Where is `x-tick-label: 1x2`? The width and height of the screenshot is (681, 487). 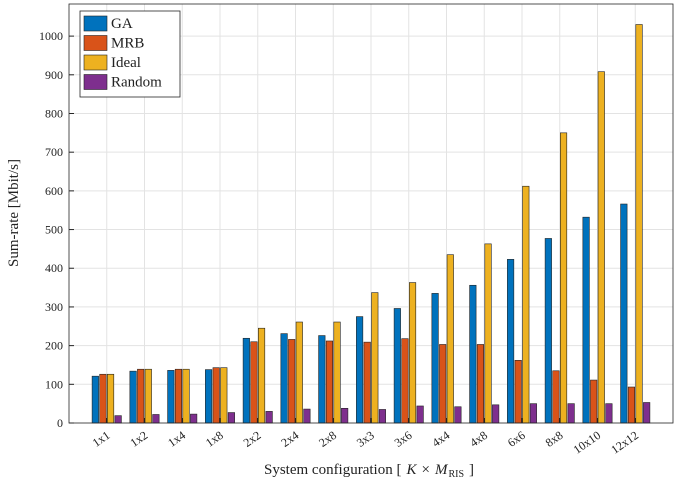
x-tick-label: 1x2 is located at coordinates (138, 439).